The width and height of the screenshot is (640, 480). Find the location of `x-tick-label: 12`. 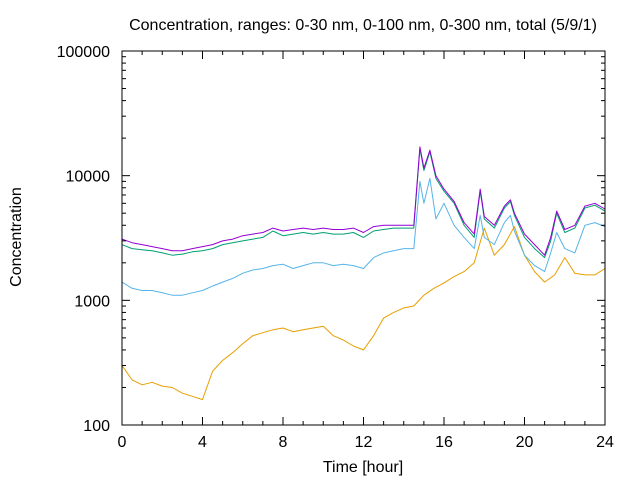

x-tick-label: 12 is located at coordinates (364, 442).